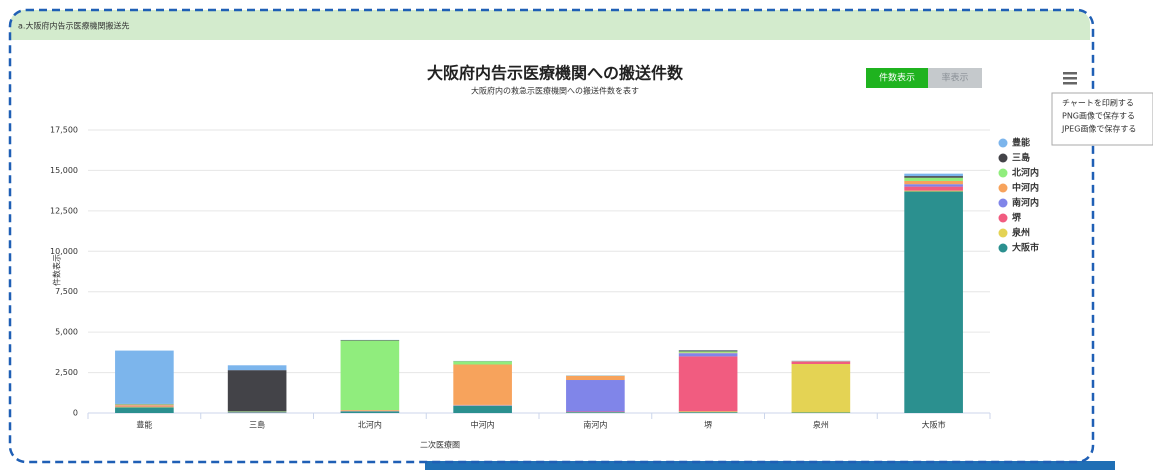  Describe the element at coordinates (1025, 248) in the screenshot. I see `legend-label: 大阪市` at that location.